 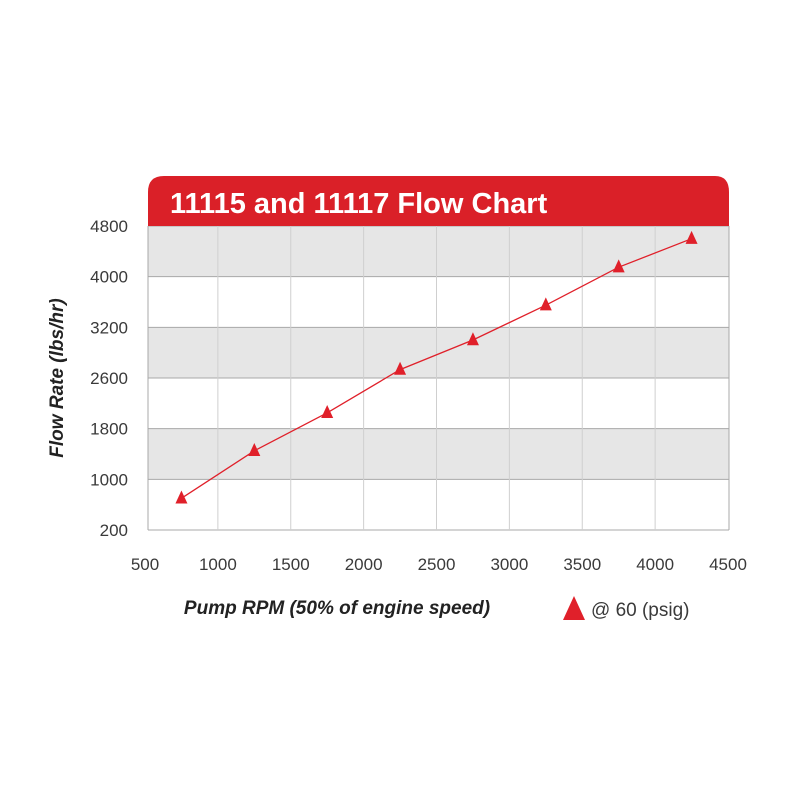 What do you see at coordinates (359, 204) in the screenshot?
I see `chart-title: 11115 and 11117 Flow Chart` at bounding box center [359, 204].